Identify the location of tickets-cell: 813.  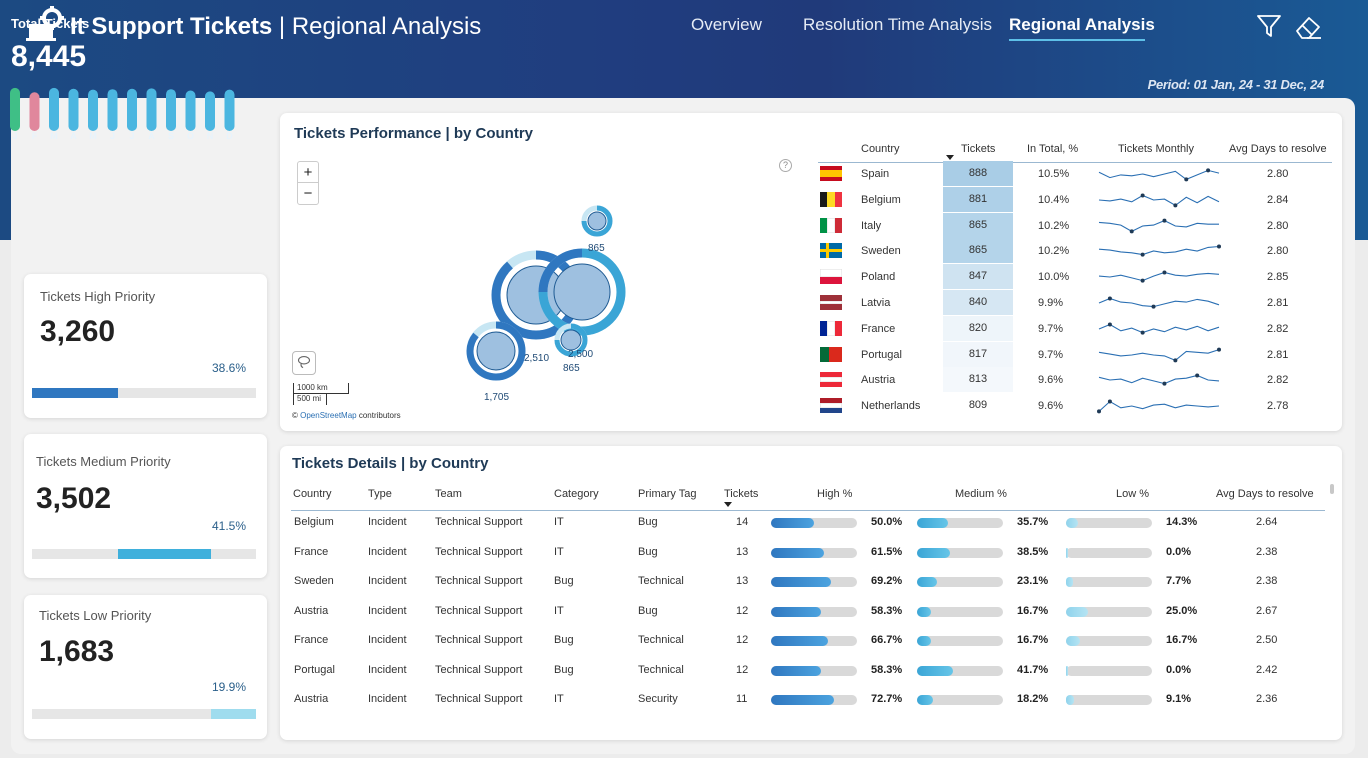
(978, 380).